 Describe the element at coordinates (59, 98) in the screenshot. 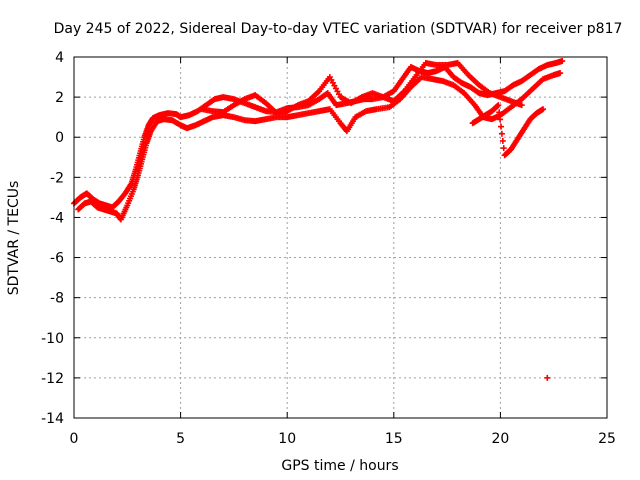

I see `y-tick-label: 2` at that location.